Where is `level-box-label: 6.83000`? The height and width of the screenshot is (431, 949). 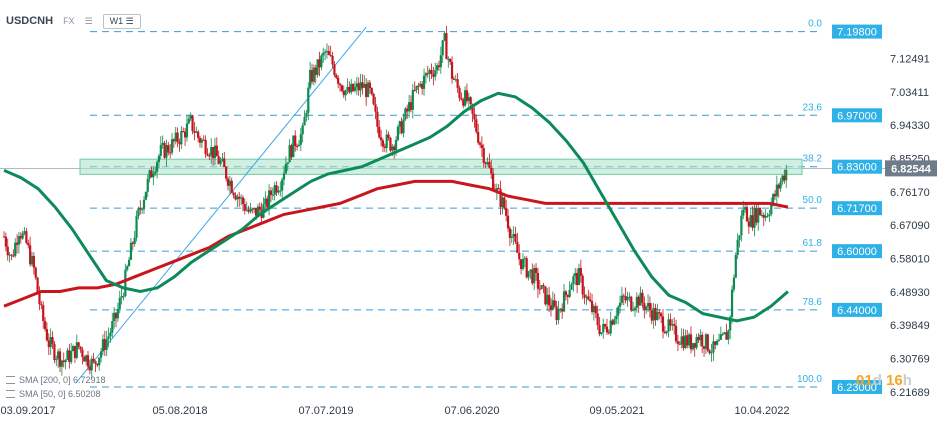 level-box-label: 6.83000 is located at coordinates (857, 168).